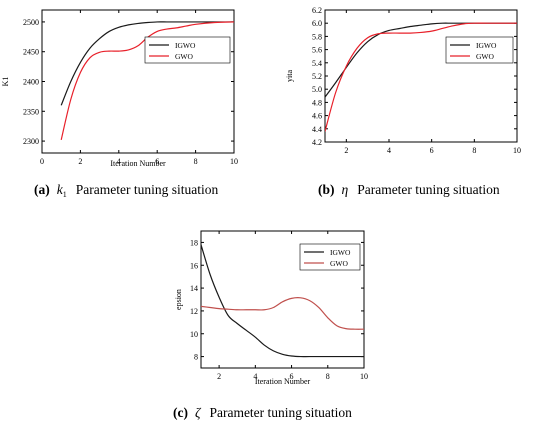 The height and width of the screenshot is (427, 550). Describe the element at coordinates (31, 141) in the screenshot. I see `y-tick-label: 2300` at that location.